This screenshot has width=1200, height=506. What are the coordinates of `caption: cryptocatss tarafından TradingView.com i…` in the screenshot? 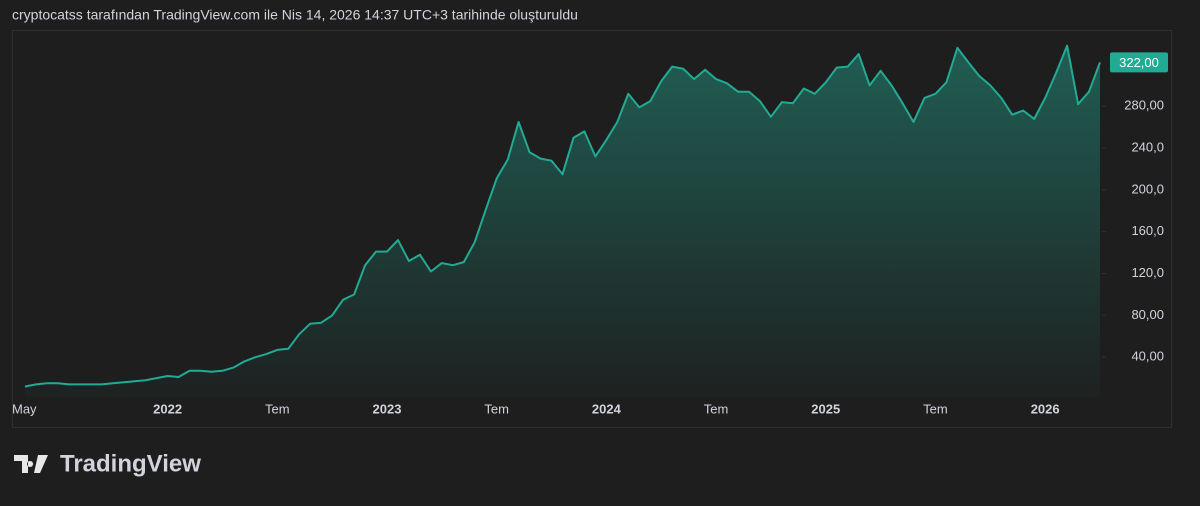 It's located at (295, 15).